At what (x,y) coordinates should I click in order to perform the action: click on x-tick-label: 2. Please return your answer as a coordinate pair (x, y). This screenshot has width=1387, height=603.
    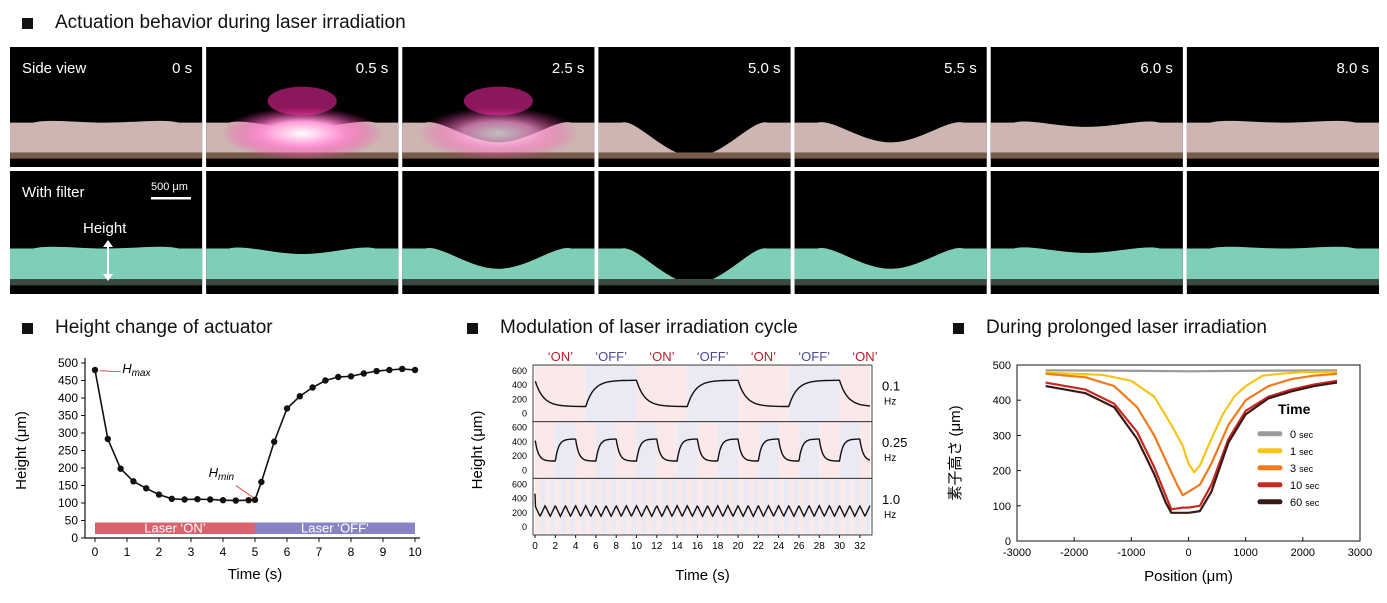
    Looking at the image, I should click on (159, 552).